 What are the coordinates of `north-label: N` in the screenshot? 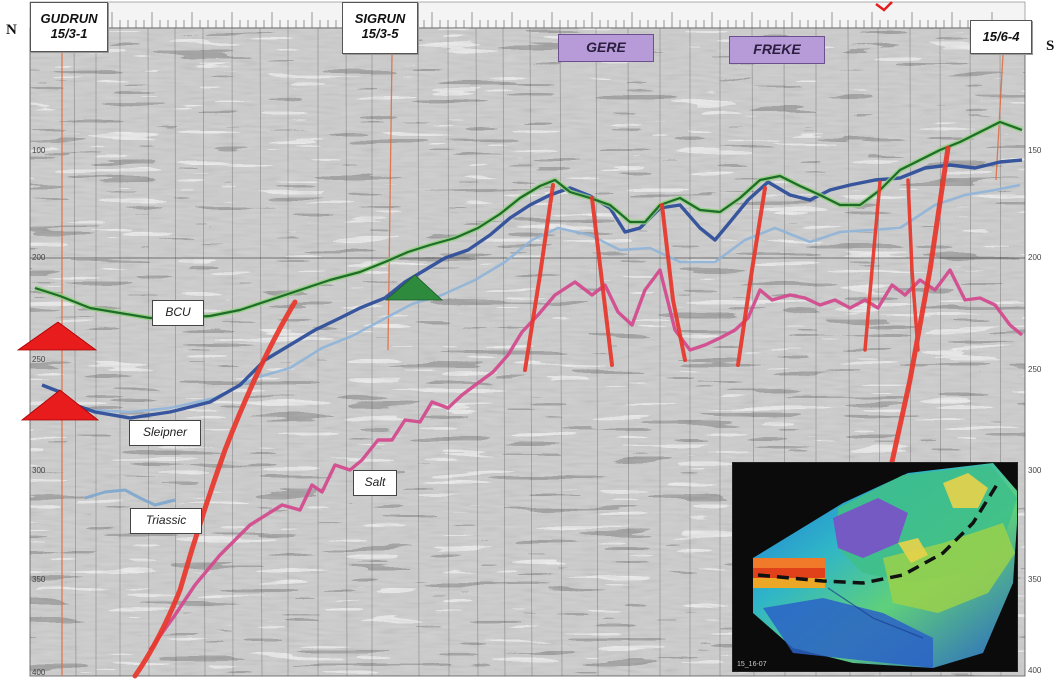 It's located at (11, 30).